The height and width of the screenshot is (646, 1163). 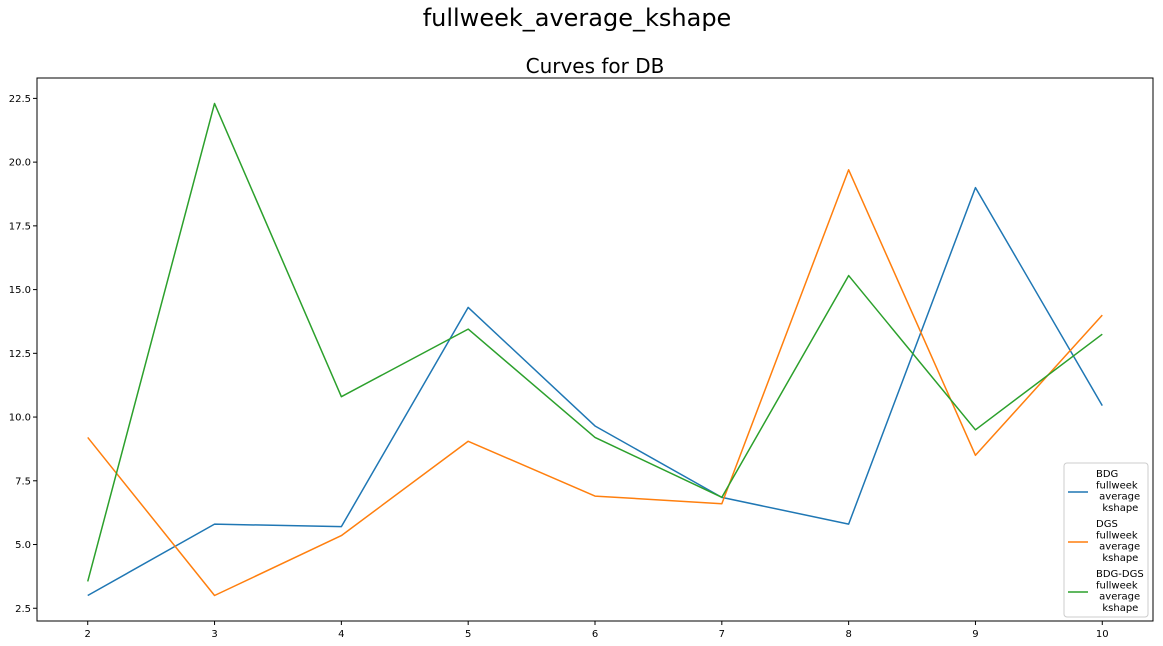 What do you see at coordinates (20, 418) in the screenshot?
I see `y-tick-label: 10.0` at bounding box center [20, 418].